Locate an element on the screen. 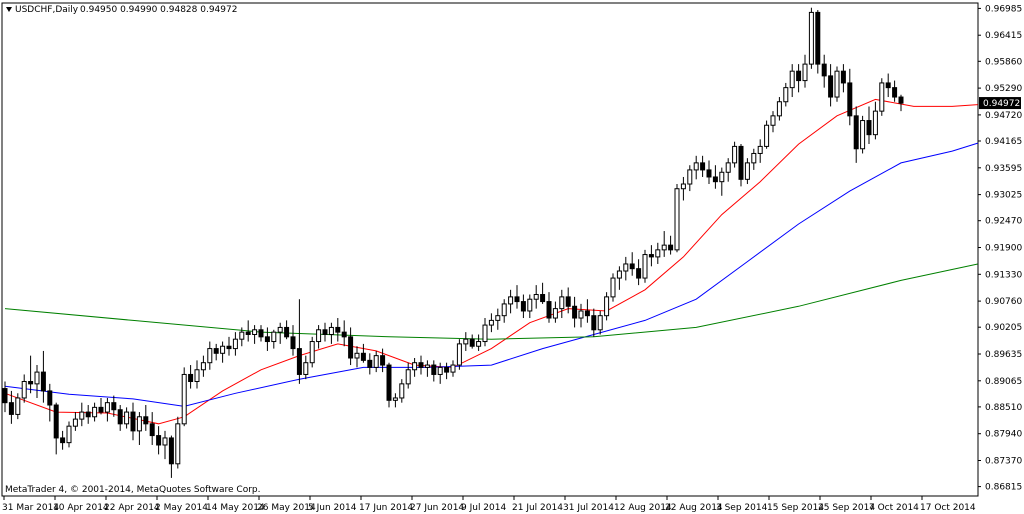 The width and height of the screenshot is (1024, 514). price-tick-label: 0.93025 is located at coordinates (1003, 196).